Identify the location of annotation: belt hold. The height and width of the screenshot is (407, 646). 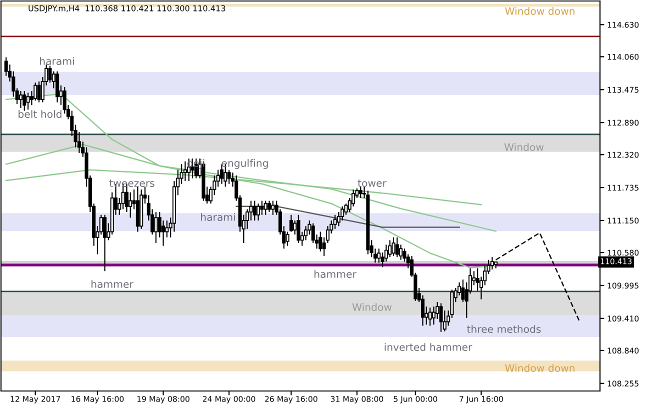
(40, 114).